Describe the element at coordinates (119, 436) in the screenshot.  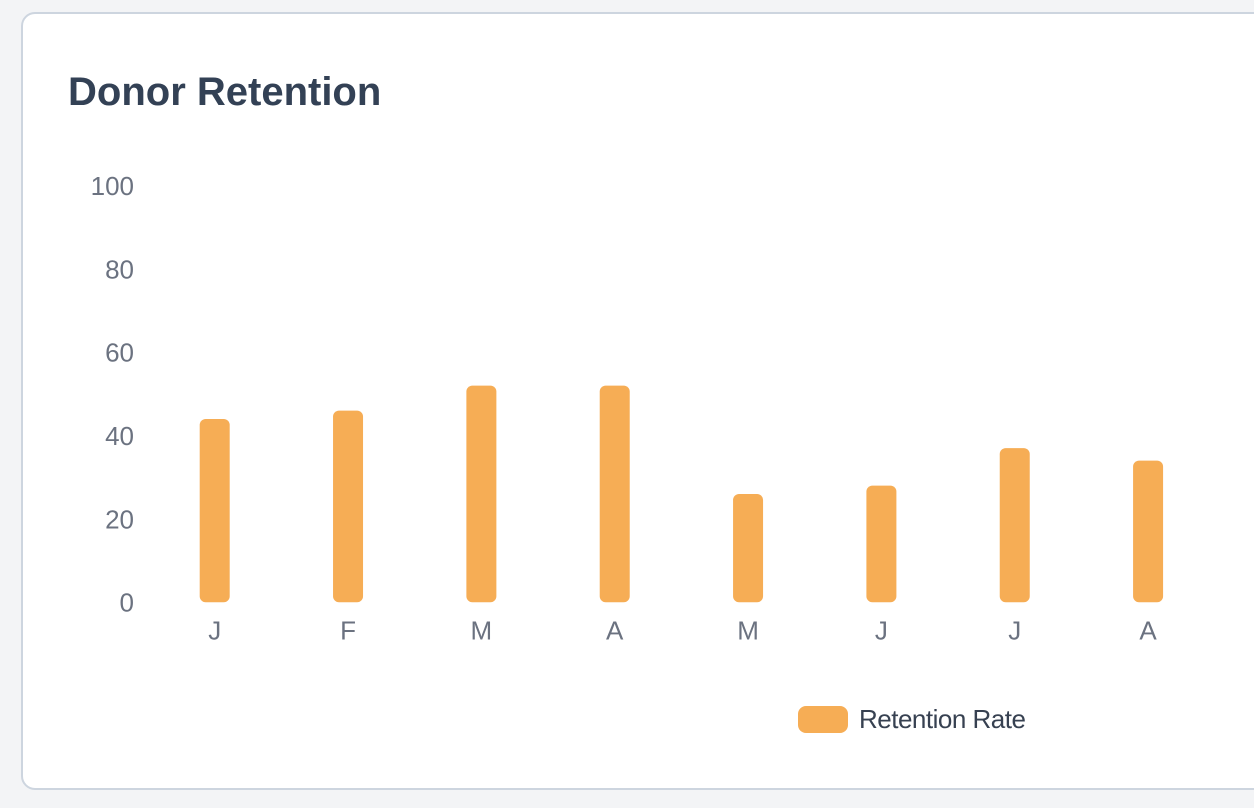
I see `y-axis-tick-label: 40` at that location.